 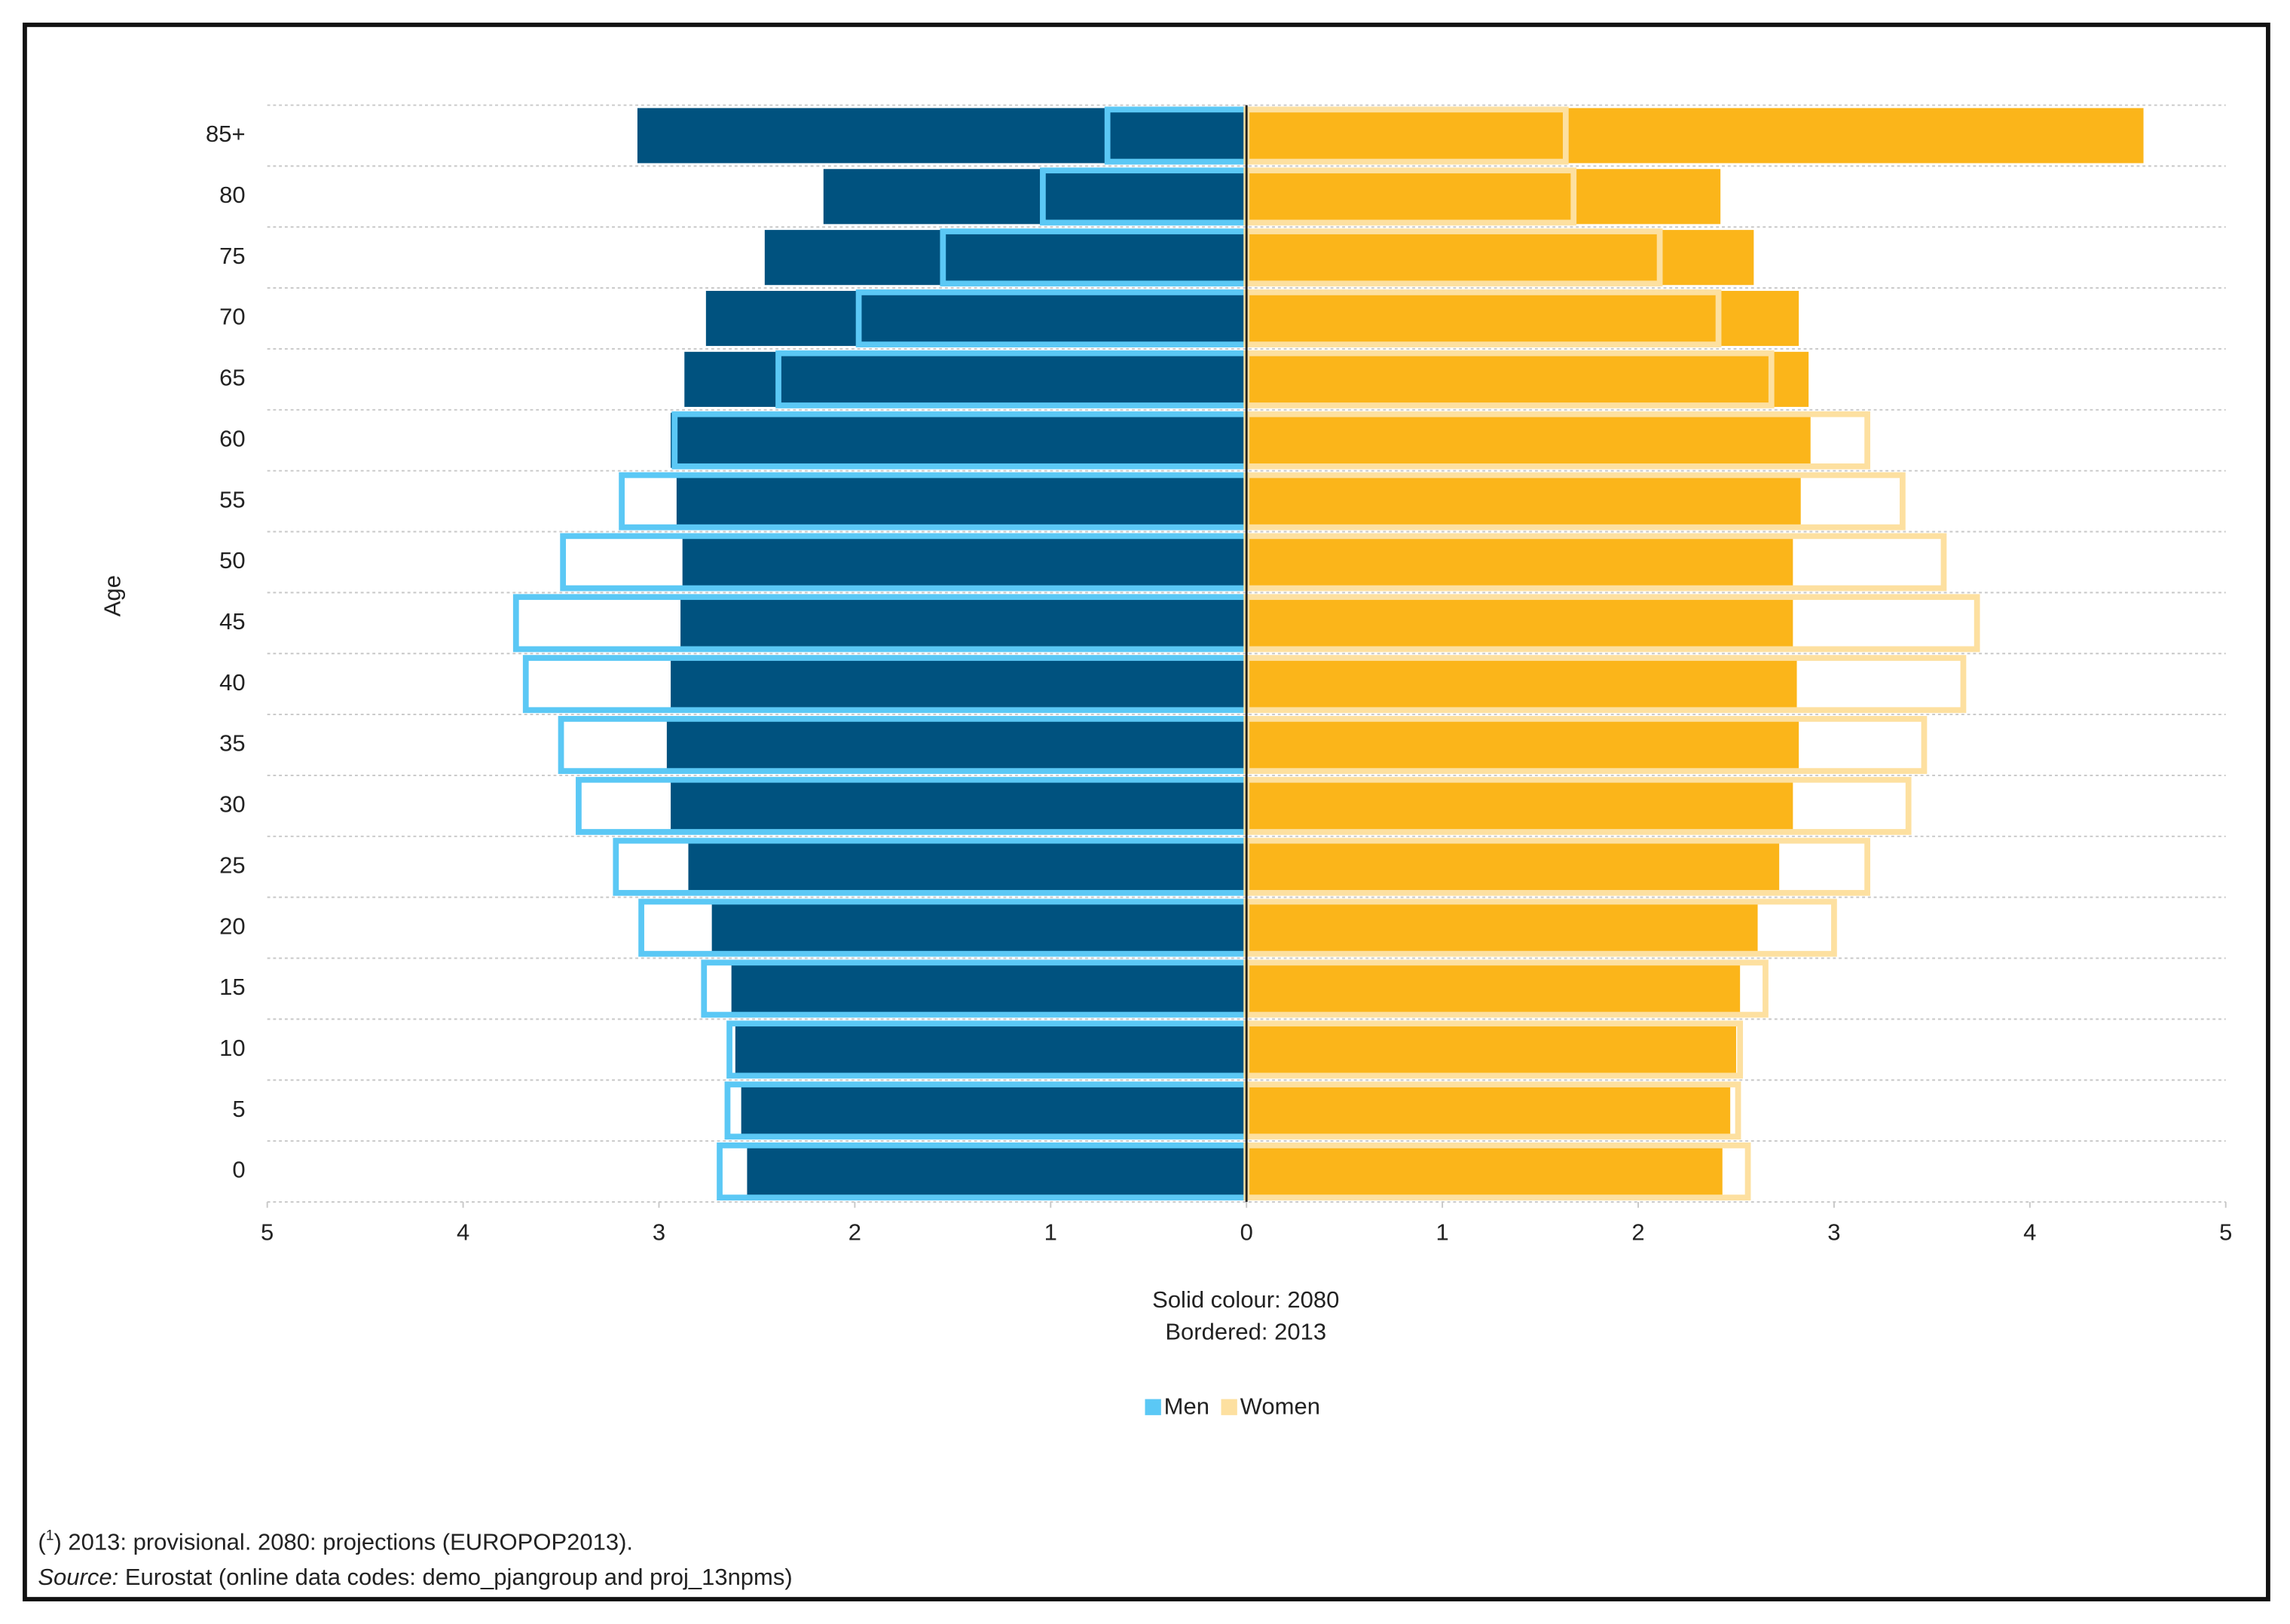 What do you see at coordinates (1245, 1299) in the screenshot?
I see `note: Solid colour: 2080` at bounding box center [1245, 1299].